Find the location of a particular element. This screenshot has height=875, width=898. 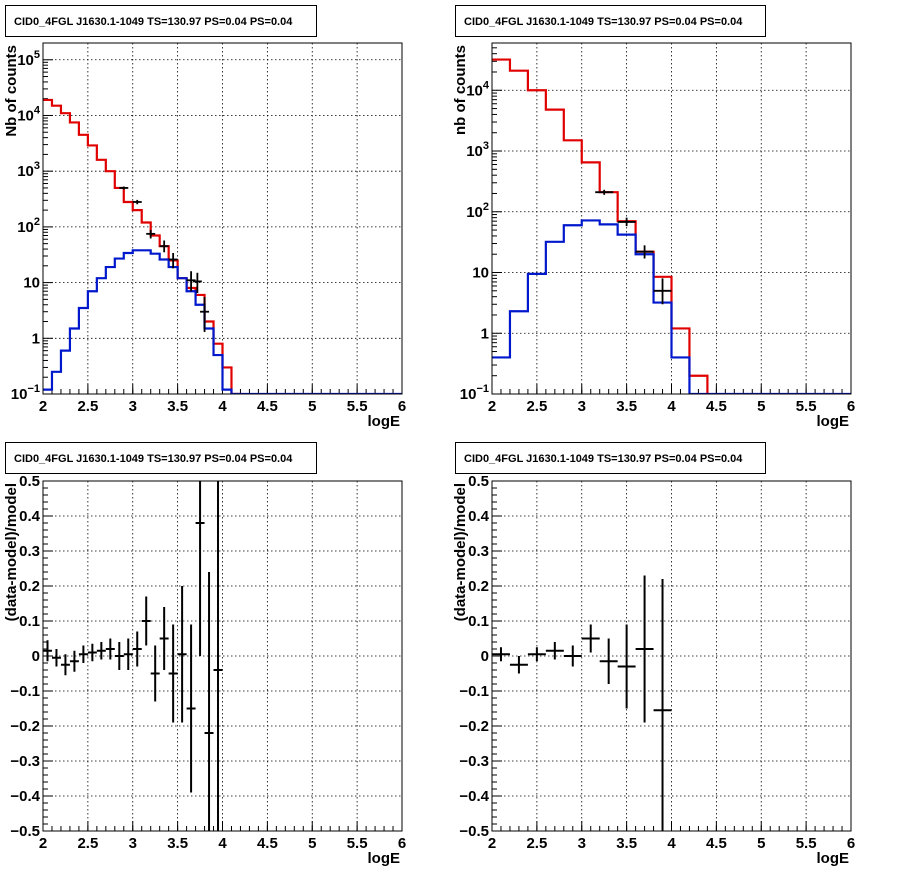

y-tick-label: 10⁵ is located at coordinates (28, 59).